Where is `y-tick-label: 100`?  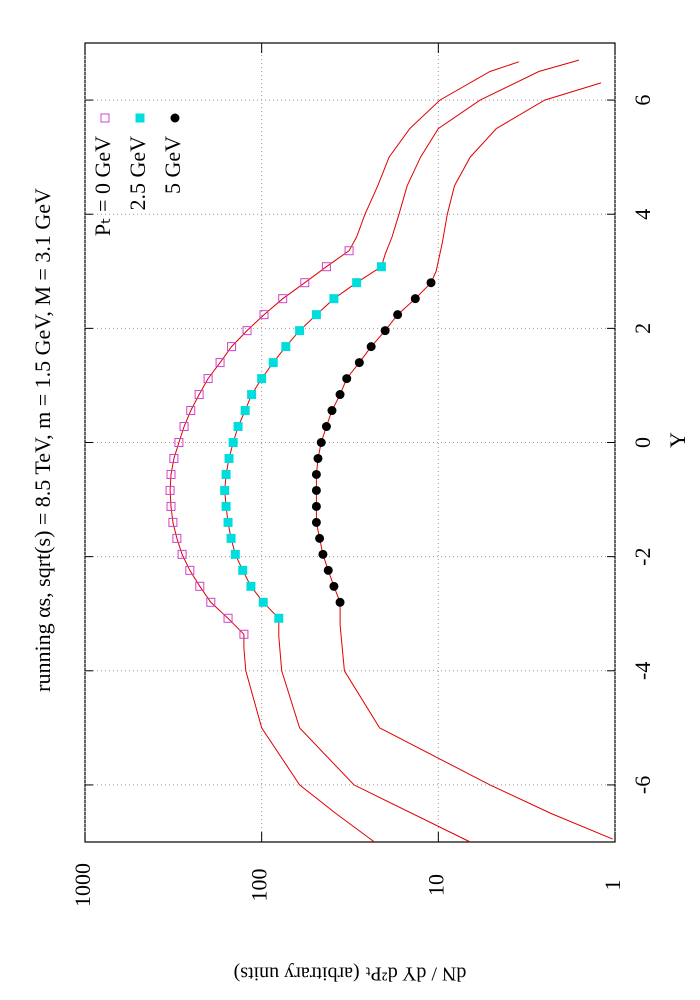
y-tick-label: 100 is located at coordinates (259, 885).